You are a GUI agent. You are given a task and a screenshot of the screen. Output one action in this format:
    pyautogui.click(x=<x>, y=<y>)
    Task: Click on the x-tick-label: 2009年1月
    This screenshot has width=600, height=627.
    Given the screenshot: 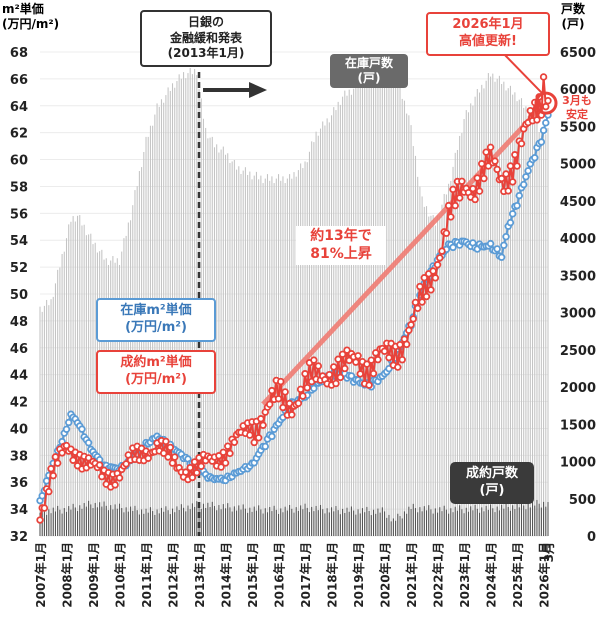 What is the action you would take?
    pyautogui.click(x=93, y=575)
    